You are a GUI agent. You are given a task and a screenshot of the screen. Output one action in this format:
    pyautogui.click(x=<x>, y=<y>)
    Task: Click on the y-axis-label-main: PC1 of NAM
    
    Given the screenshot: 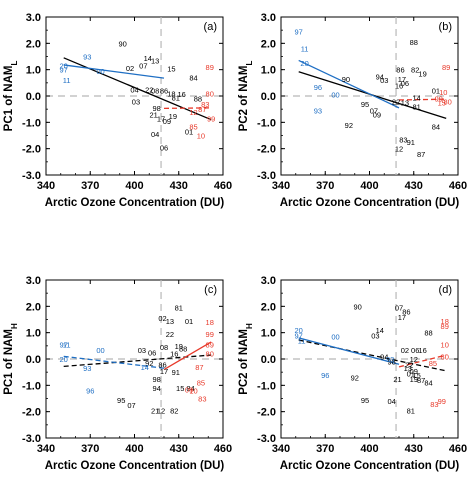 What is the action you would take?
    pyautogui.click(x=9, y=362)
    